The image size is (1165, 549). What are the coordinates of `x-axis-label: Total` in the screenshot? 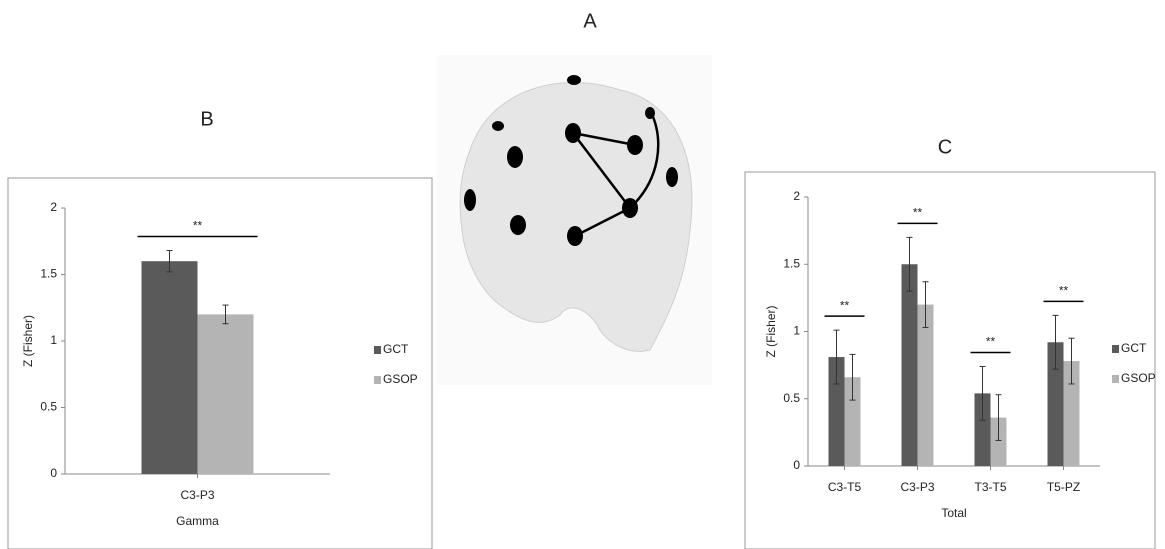 It's located at (953, 513).